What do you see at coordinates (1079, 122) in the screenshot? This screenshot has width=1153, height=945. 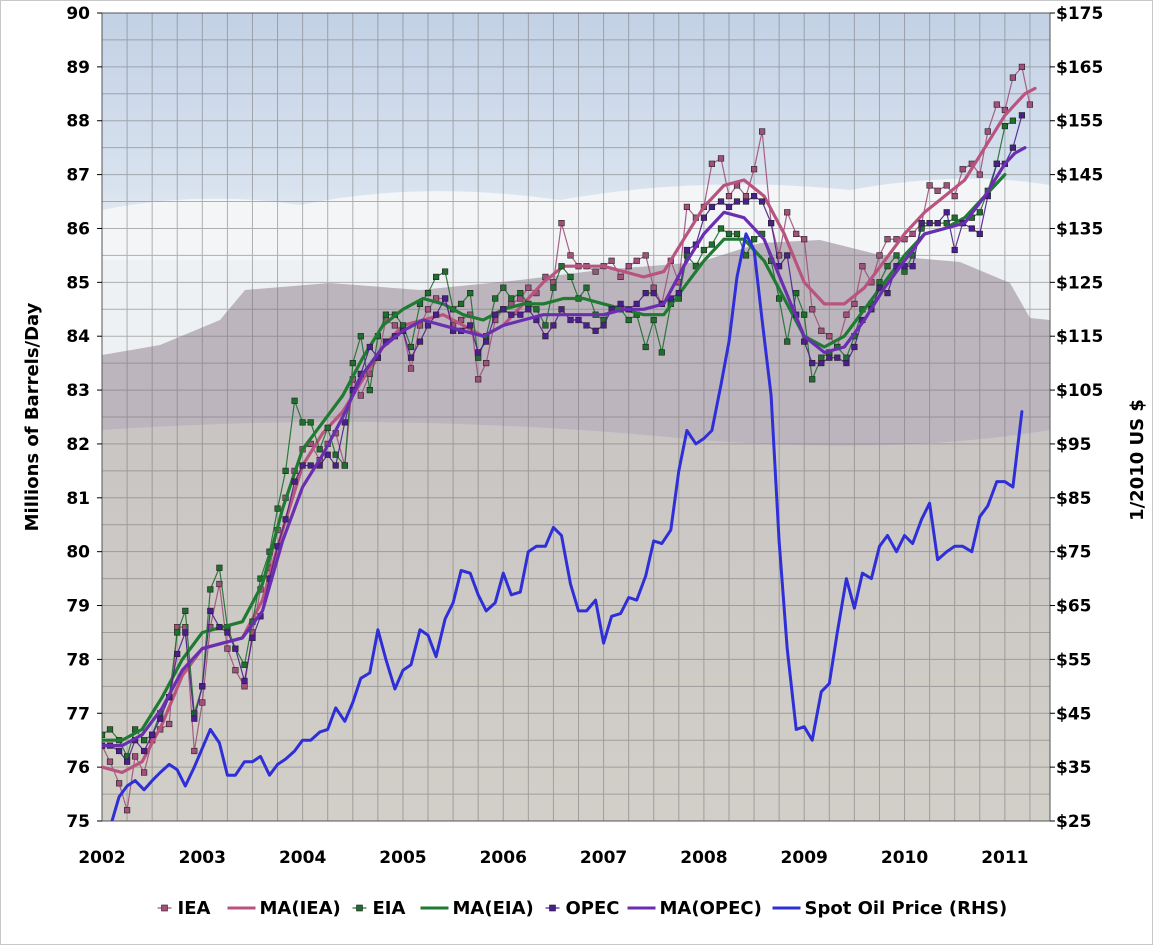 I see `y2-tick-label: $155` at bounding box center [1079, 122].